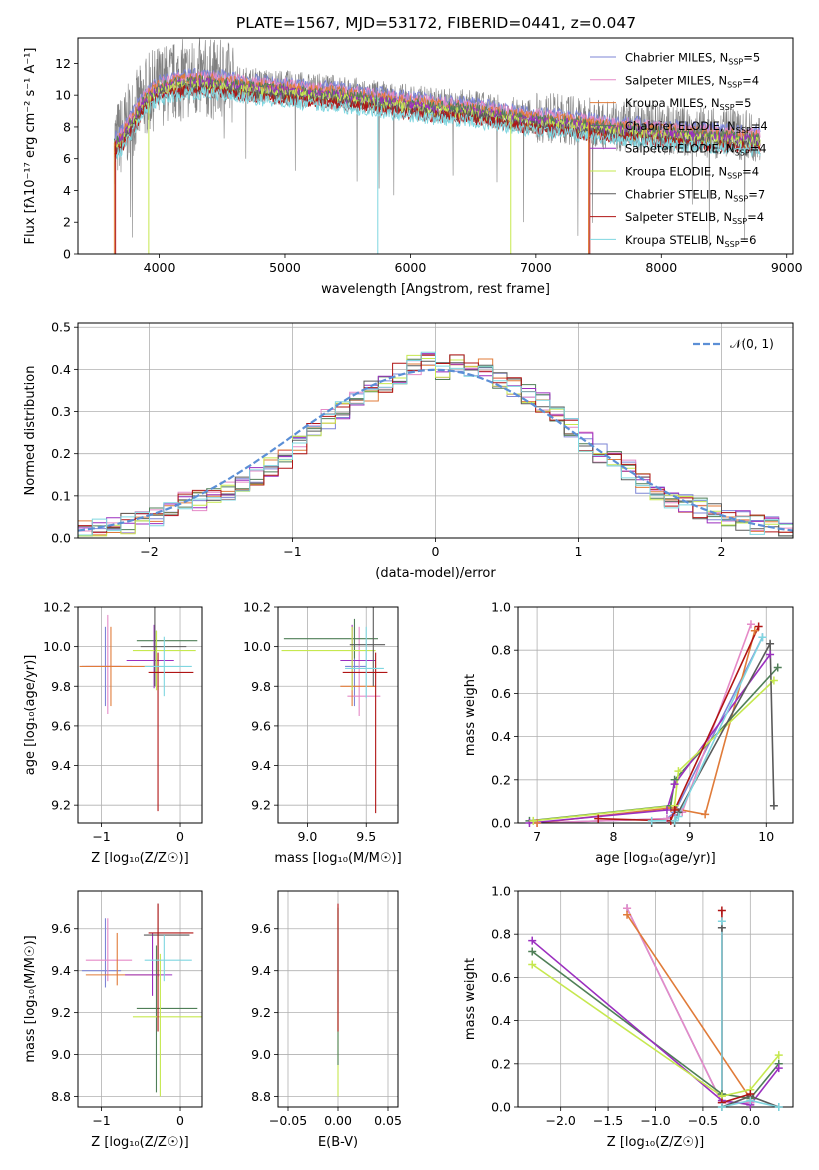 This screenshot has width=819, height=1170. Describe the element at coordinates (435, 573) in the screenshot. I see `x-axis-label: (data-model)/error` at that location.